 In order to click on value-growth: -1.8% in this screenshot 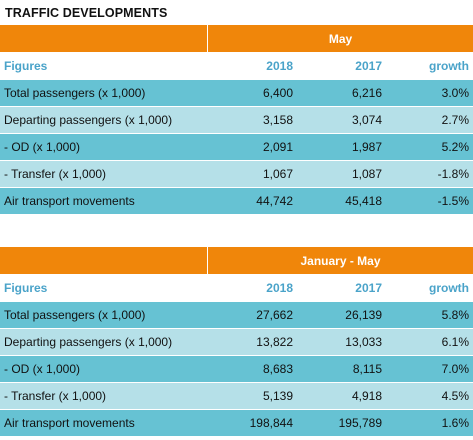, I will do `click(453, 174)`.